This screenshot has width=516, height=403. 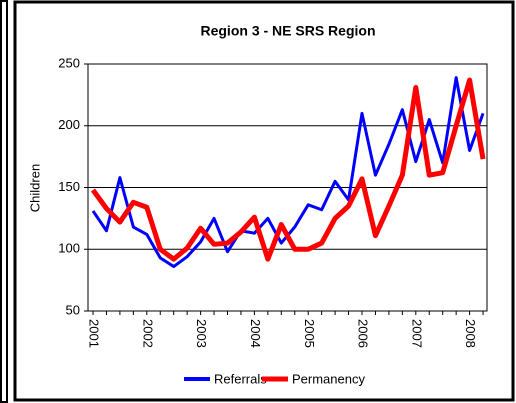 What do you see at coordinates (416, 333) in the screenshot?
I see `x-tick-label: 2007` at bounding box center [416, 333].